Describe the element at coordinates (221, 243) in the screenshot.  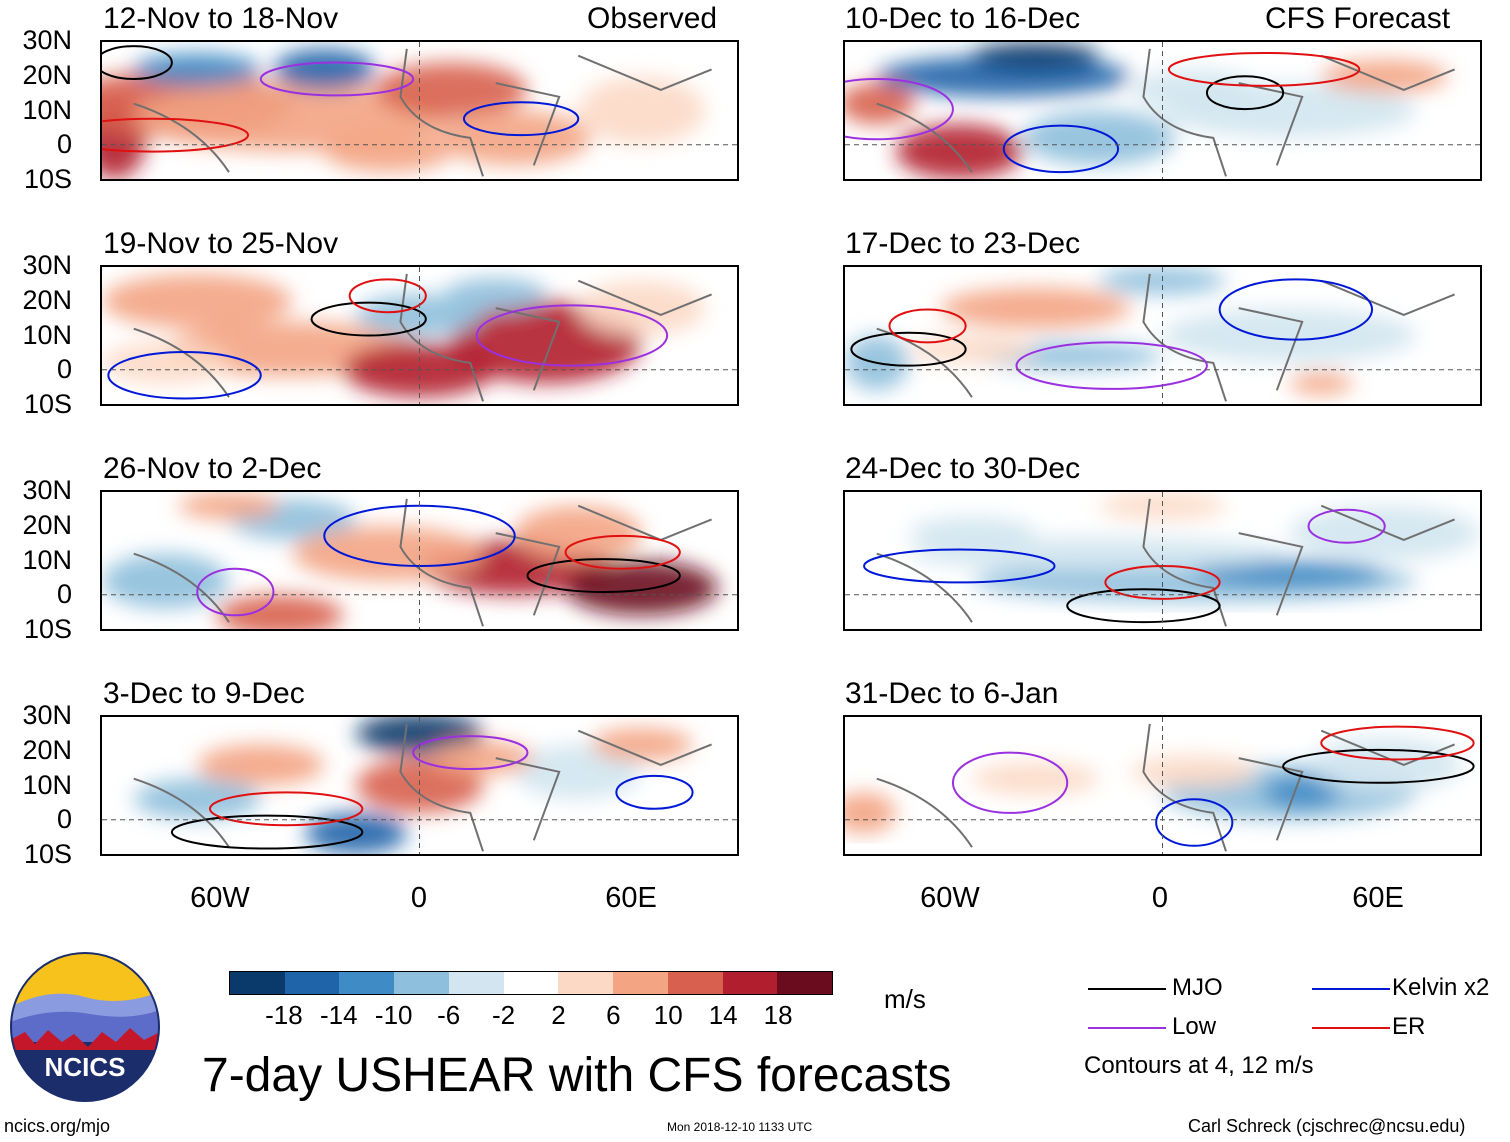
I see `panel-title: 19-Nov to 25-Nov` at that location.